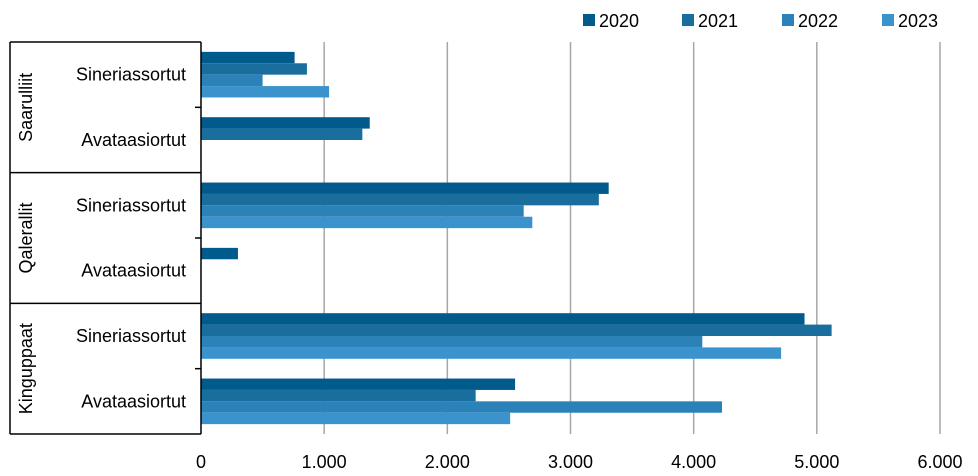 The image size is (978, 476). I want to click on x-tick-label: 0, so click(201, 461).